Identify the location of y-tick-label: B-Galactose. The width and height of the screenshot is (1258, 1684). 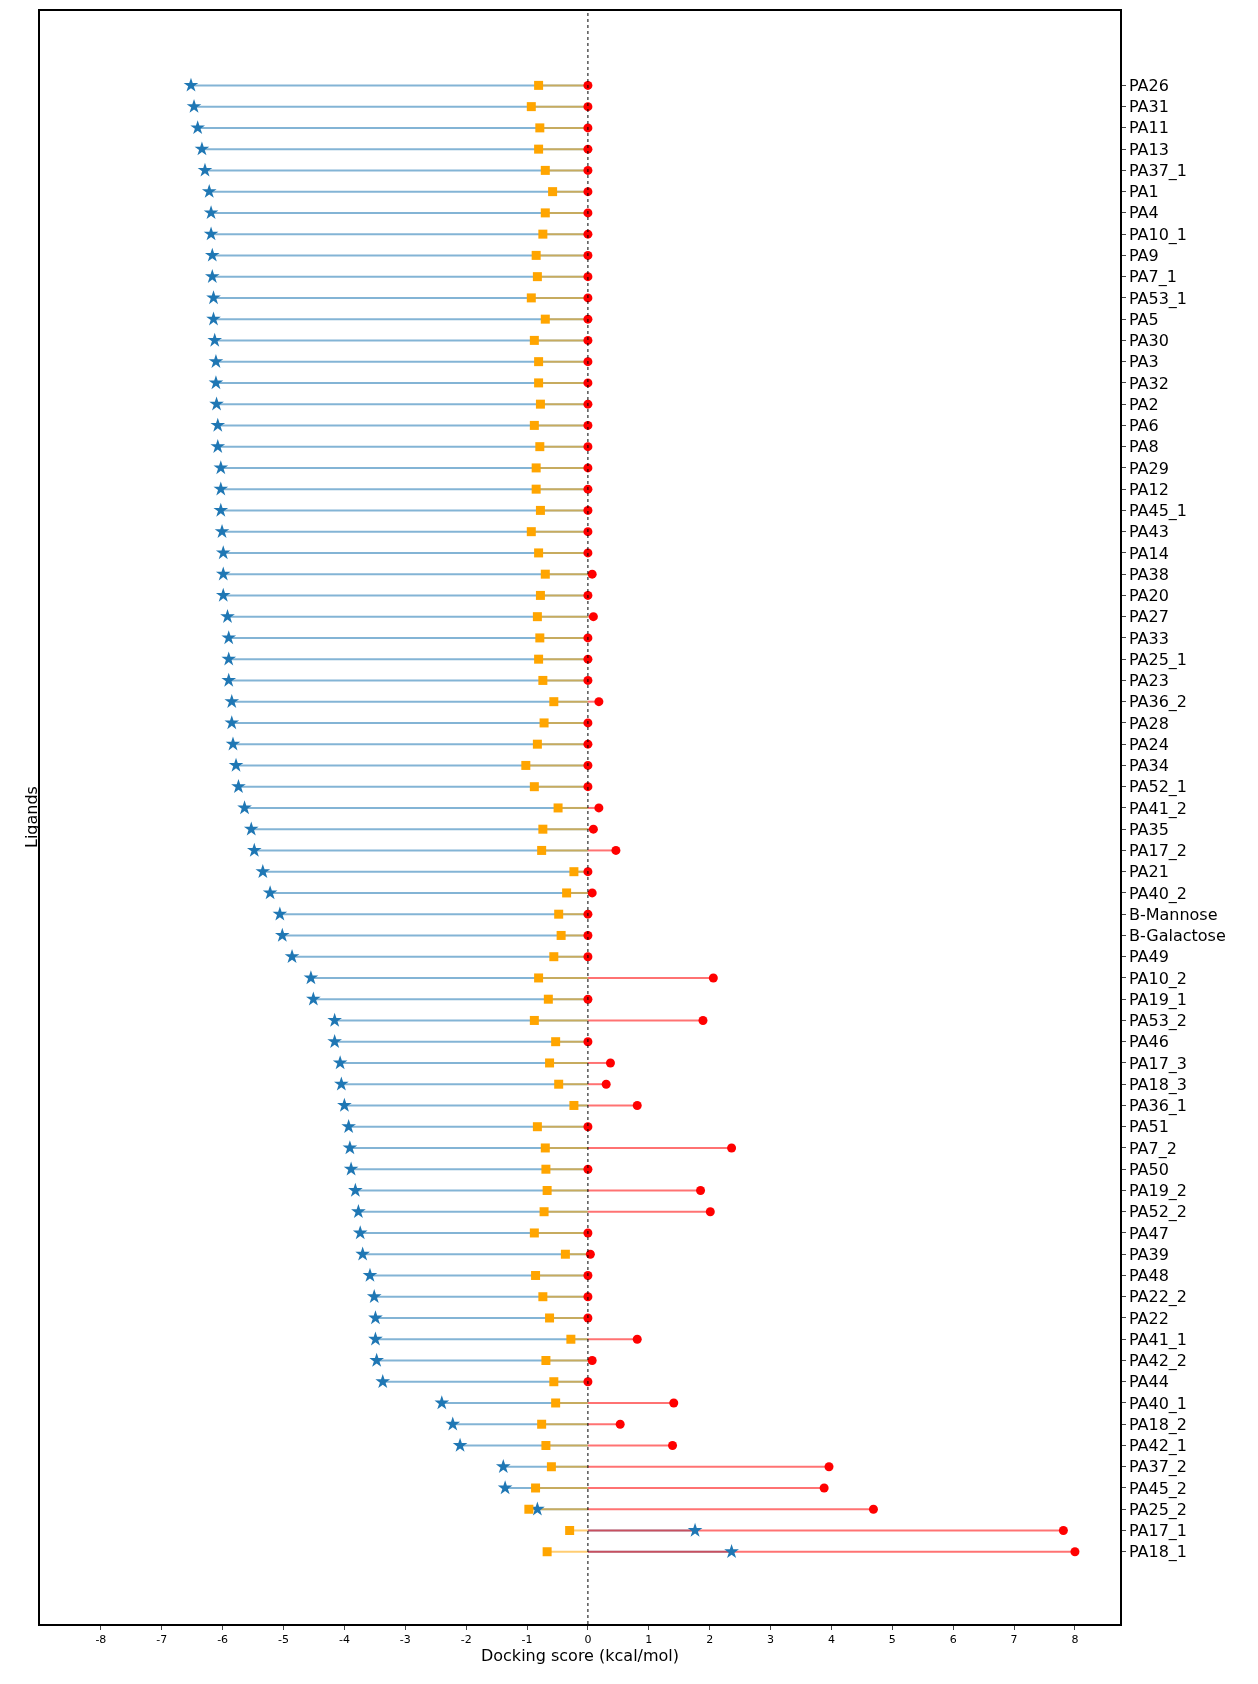
(1177, 936).